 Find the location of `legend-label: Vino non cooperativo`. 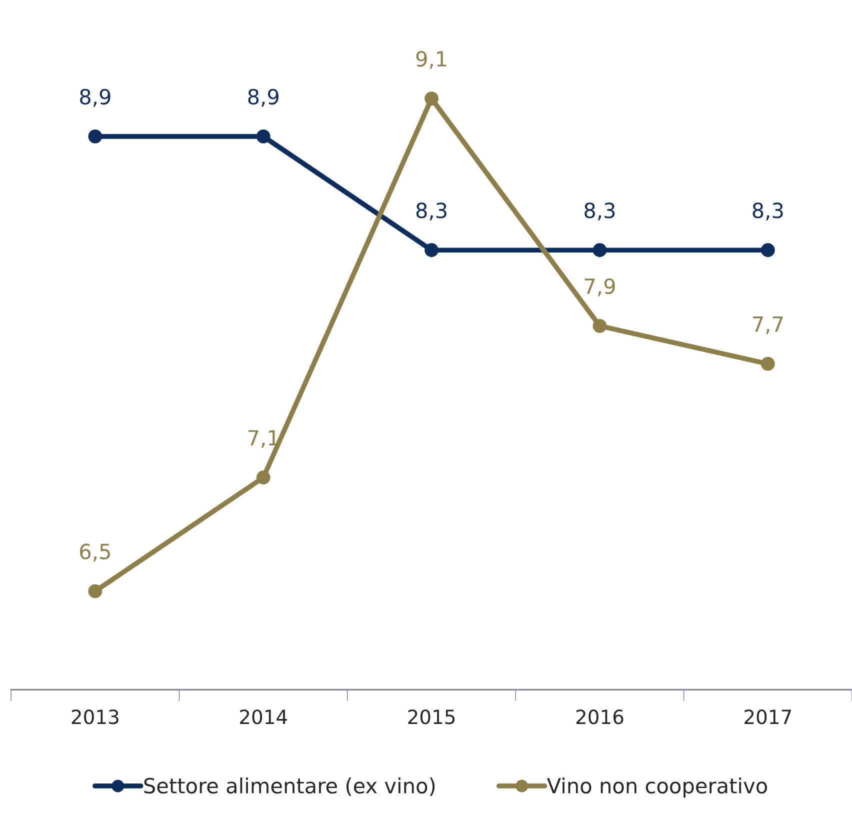

legend-label: Vino non cooperativo is located at coordinates (656, 787).